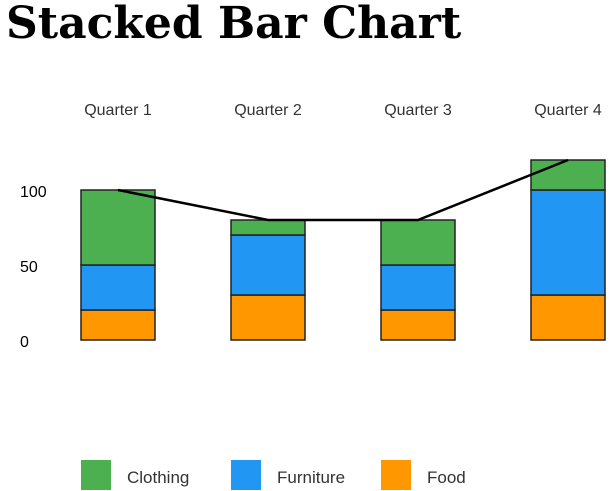  I want to click on chart-title: Stacked Bar Chart, so click(234, 24).